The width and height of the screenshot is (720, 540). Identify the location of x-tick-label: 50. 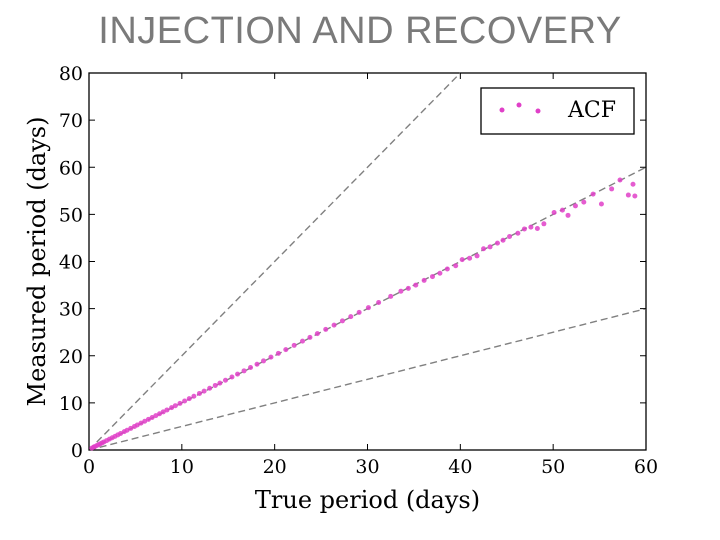
(553, 467).